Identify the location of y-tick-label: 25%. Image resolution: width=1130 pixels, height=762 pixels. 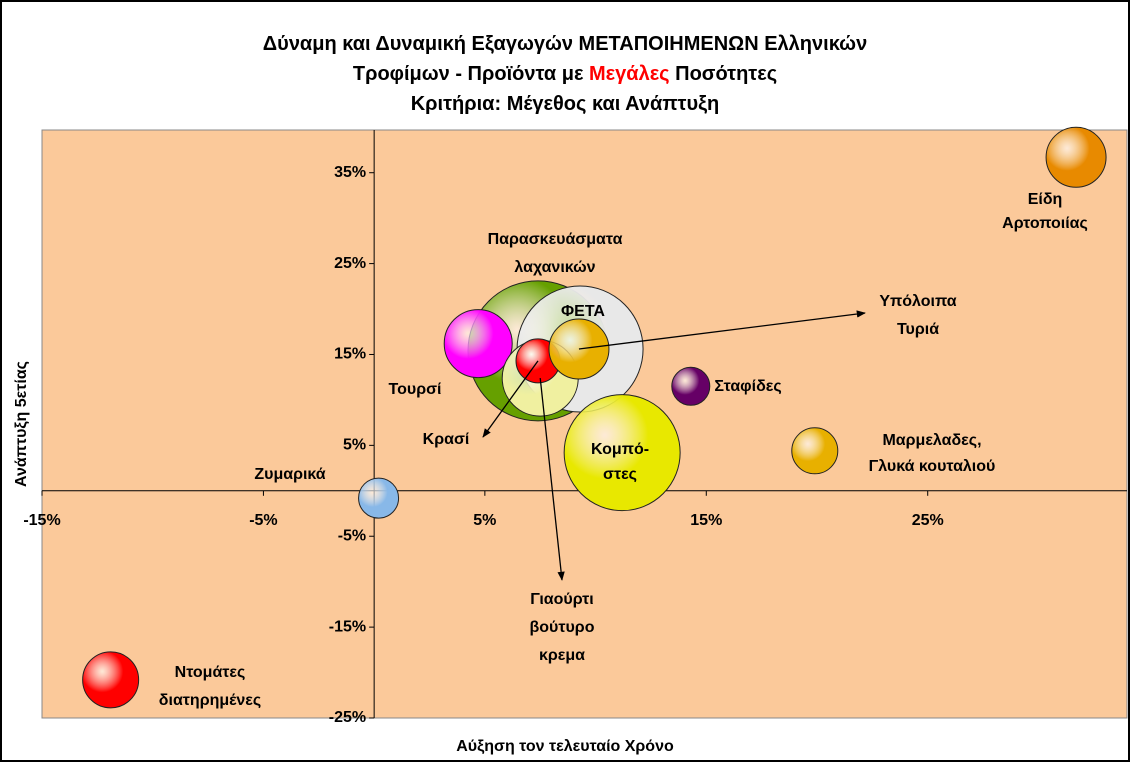
(350, 263).